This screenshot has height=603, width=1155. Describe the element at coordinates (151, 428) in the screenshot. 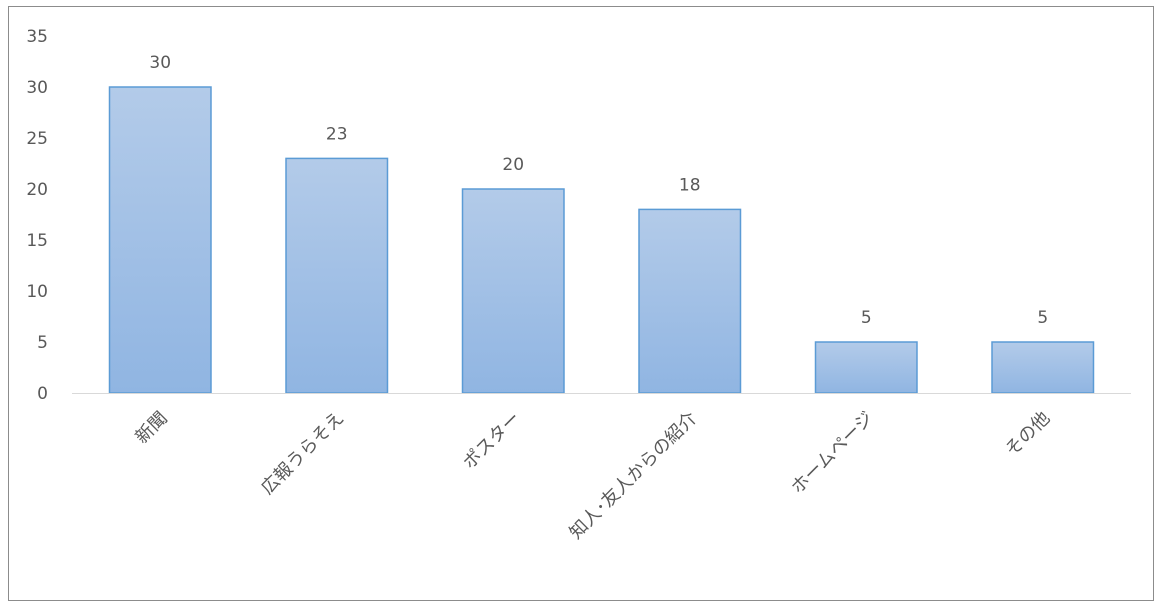

I see `x-category-label: 新聞` at that location.